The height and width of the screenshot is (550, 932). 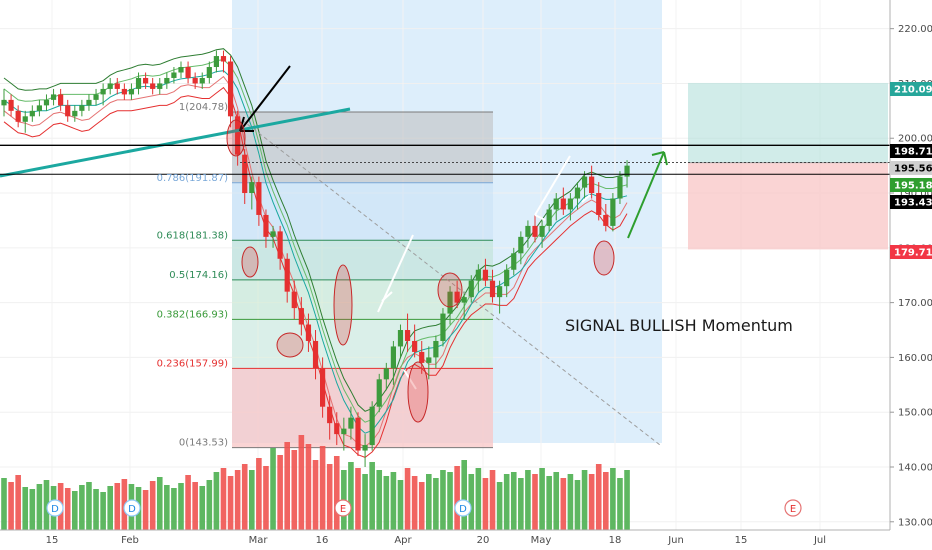 I want to click on price-tag-label: 179.71, so click(x=913, y=253).